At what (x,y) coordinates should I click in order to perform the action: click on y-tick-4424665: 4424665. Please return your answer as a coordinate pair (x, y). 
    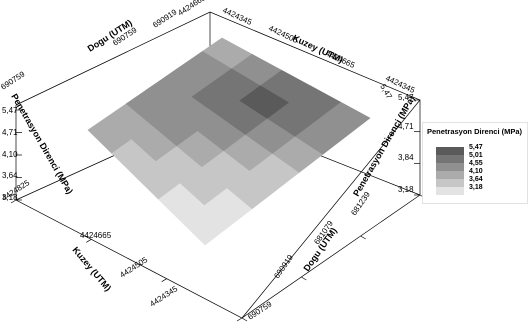
    Looking at the image, I should click on (96, 235).